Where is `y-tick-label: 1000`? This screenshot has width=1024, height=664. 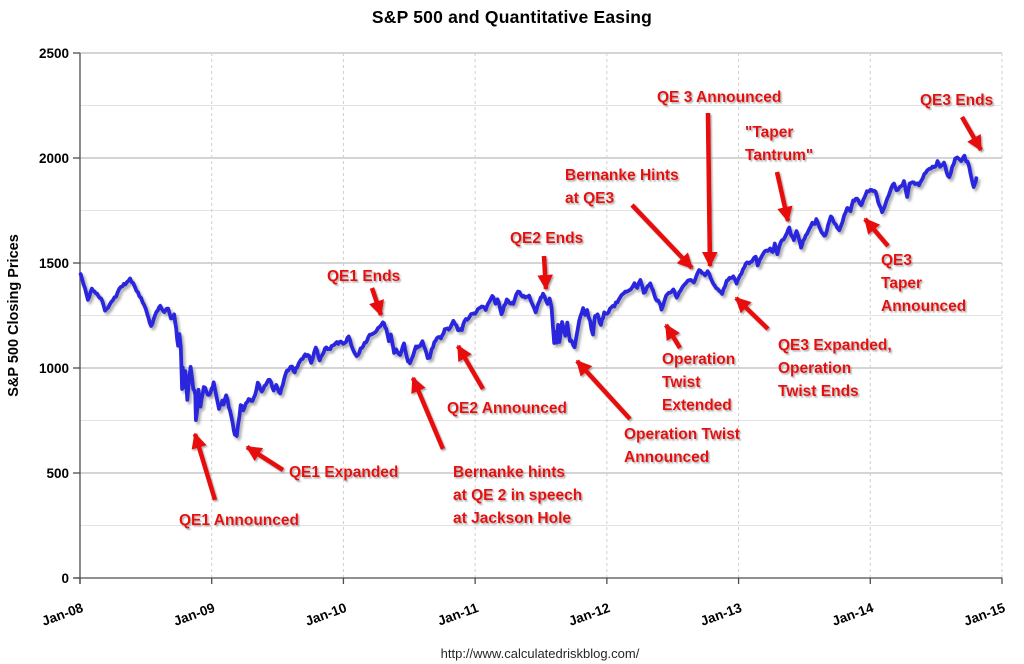 y-tick-label: 1000 is located at coordinates (54, 368).